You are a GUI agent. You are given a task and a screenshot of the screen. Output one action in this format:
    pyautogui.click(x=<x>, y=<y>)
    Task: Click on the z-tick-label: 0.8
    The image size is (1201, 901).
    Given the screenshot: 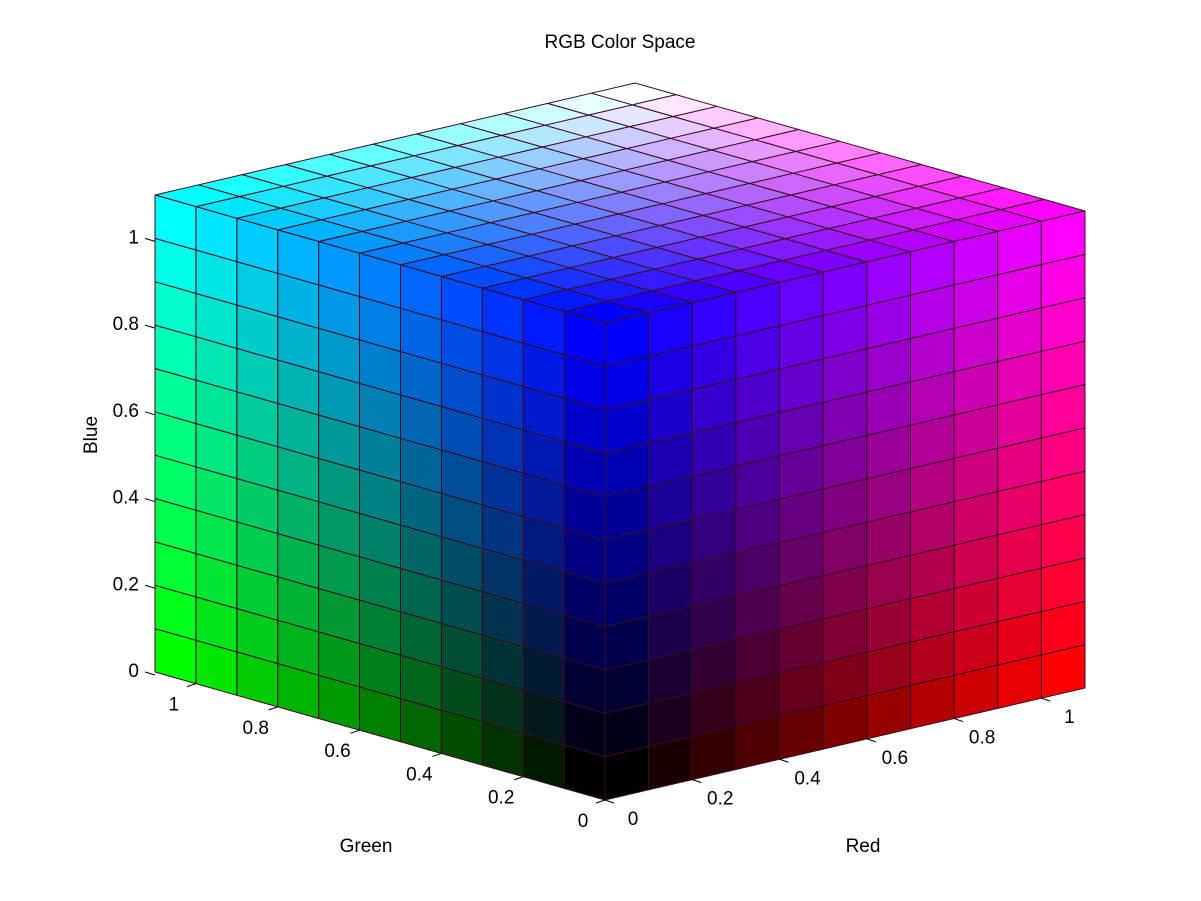 What is the action you would take?
    pyautogui.click(x=126, y=324)
    